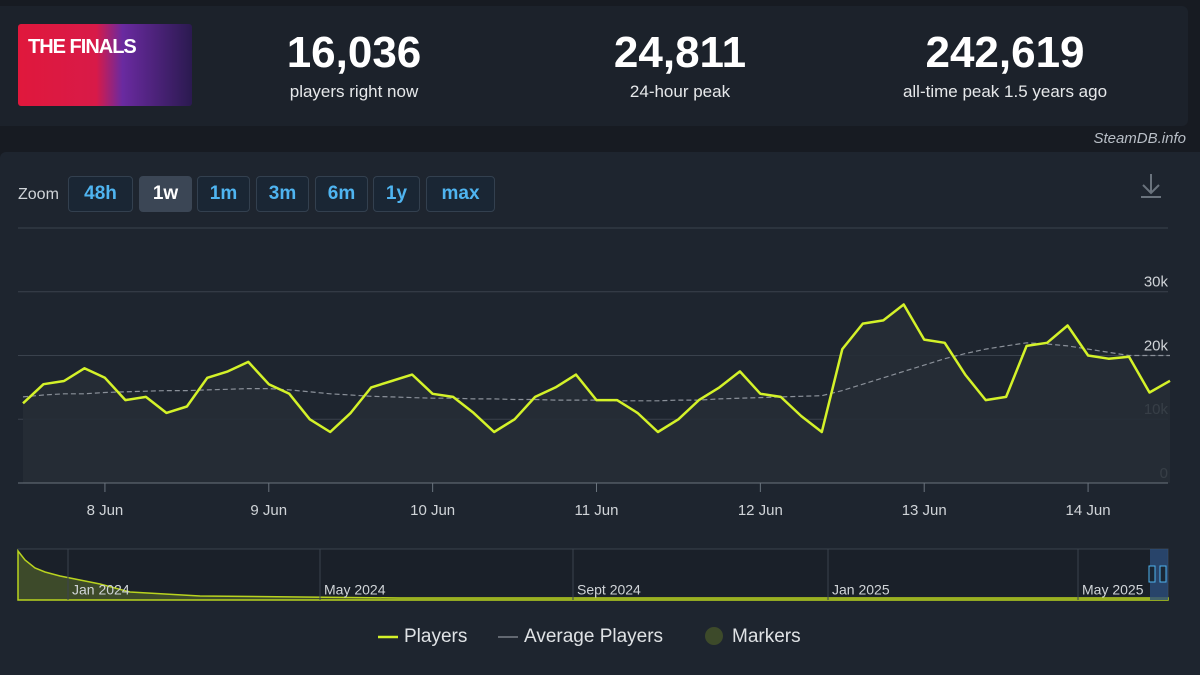  What do you see at coordinates (354, 91) in the screenshot?
I see `stat-label: players right now` at bounding box center [354, 91].